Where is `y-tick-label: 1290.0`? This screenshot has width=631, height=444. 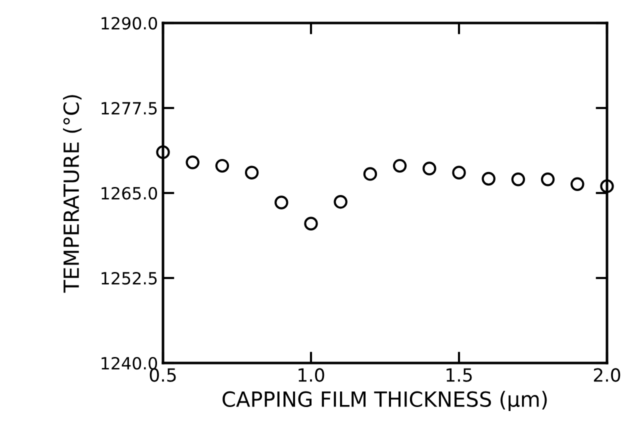
y-tick-label: 1290.0 is located at coordinates (130, 23).